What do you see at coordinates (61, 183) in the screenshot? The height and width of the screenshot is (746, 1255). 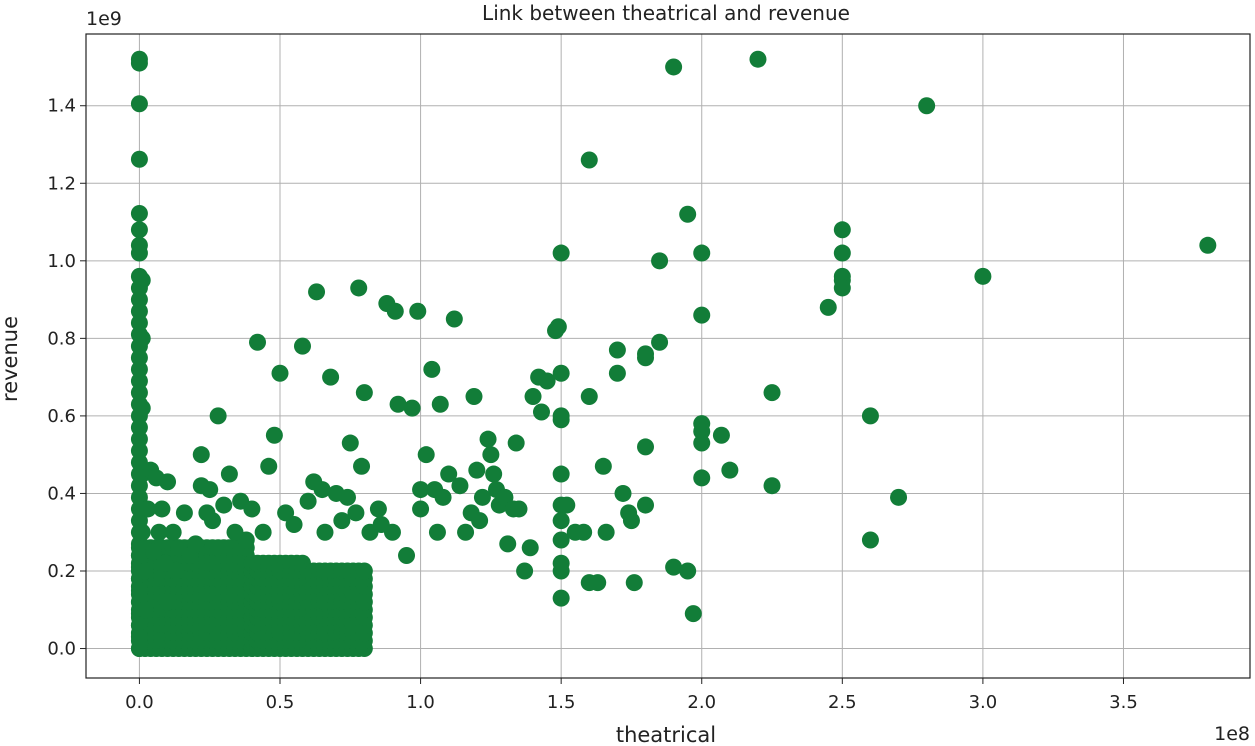 I see `y-tick-label: 1.2` at bounding box center [61, 183].